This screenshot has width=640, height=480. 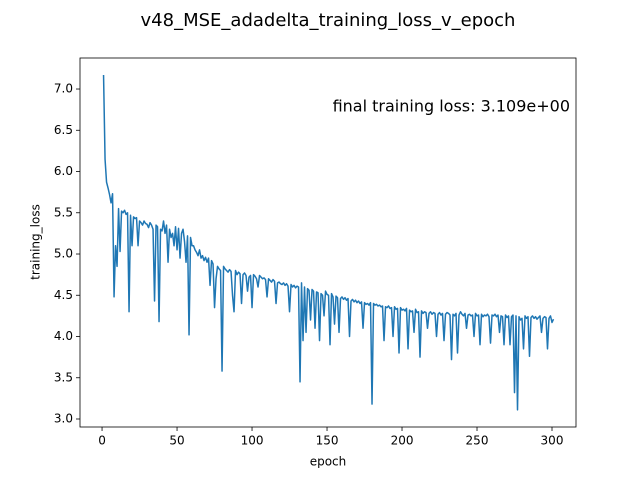 What do you see at coordinates (328, 462) in the screenshot?
I see `x-axis-label: epoch` at bounding box center [328, 462].